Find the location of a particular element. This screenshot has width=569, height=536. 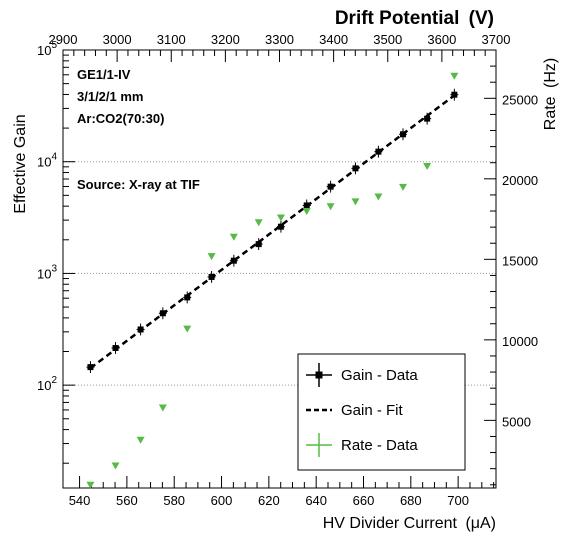

y2-axis-ticks: 5000 10000 15000 20000 25000 is located at coordinates (511, 267).